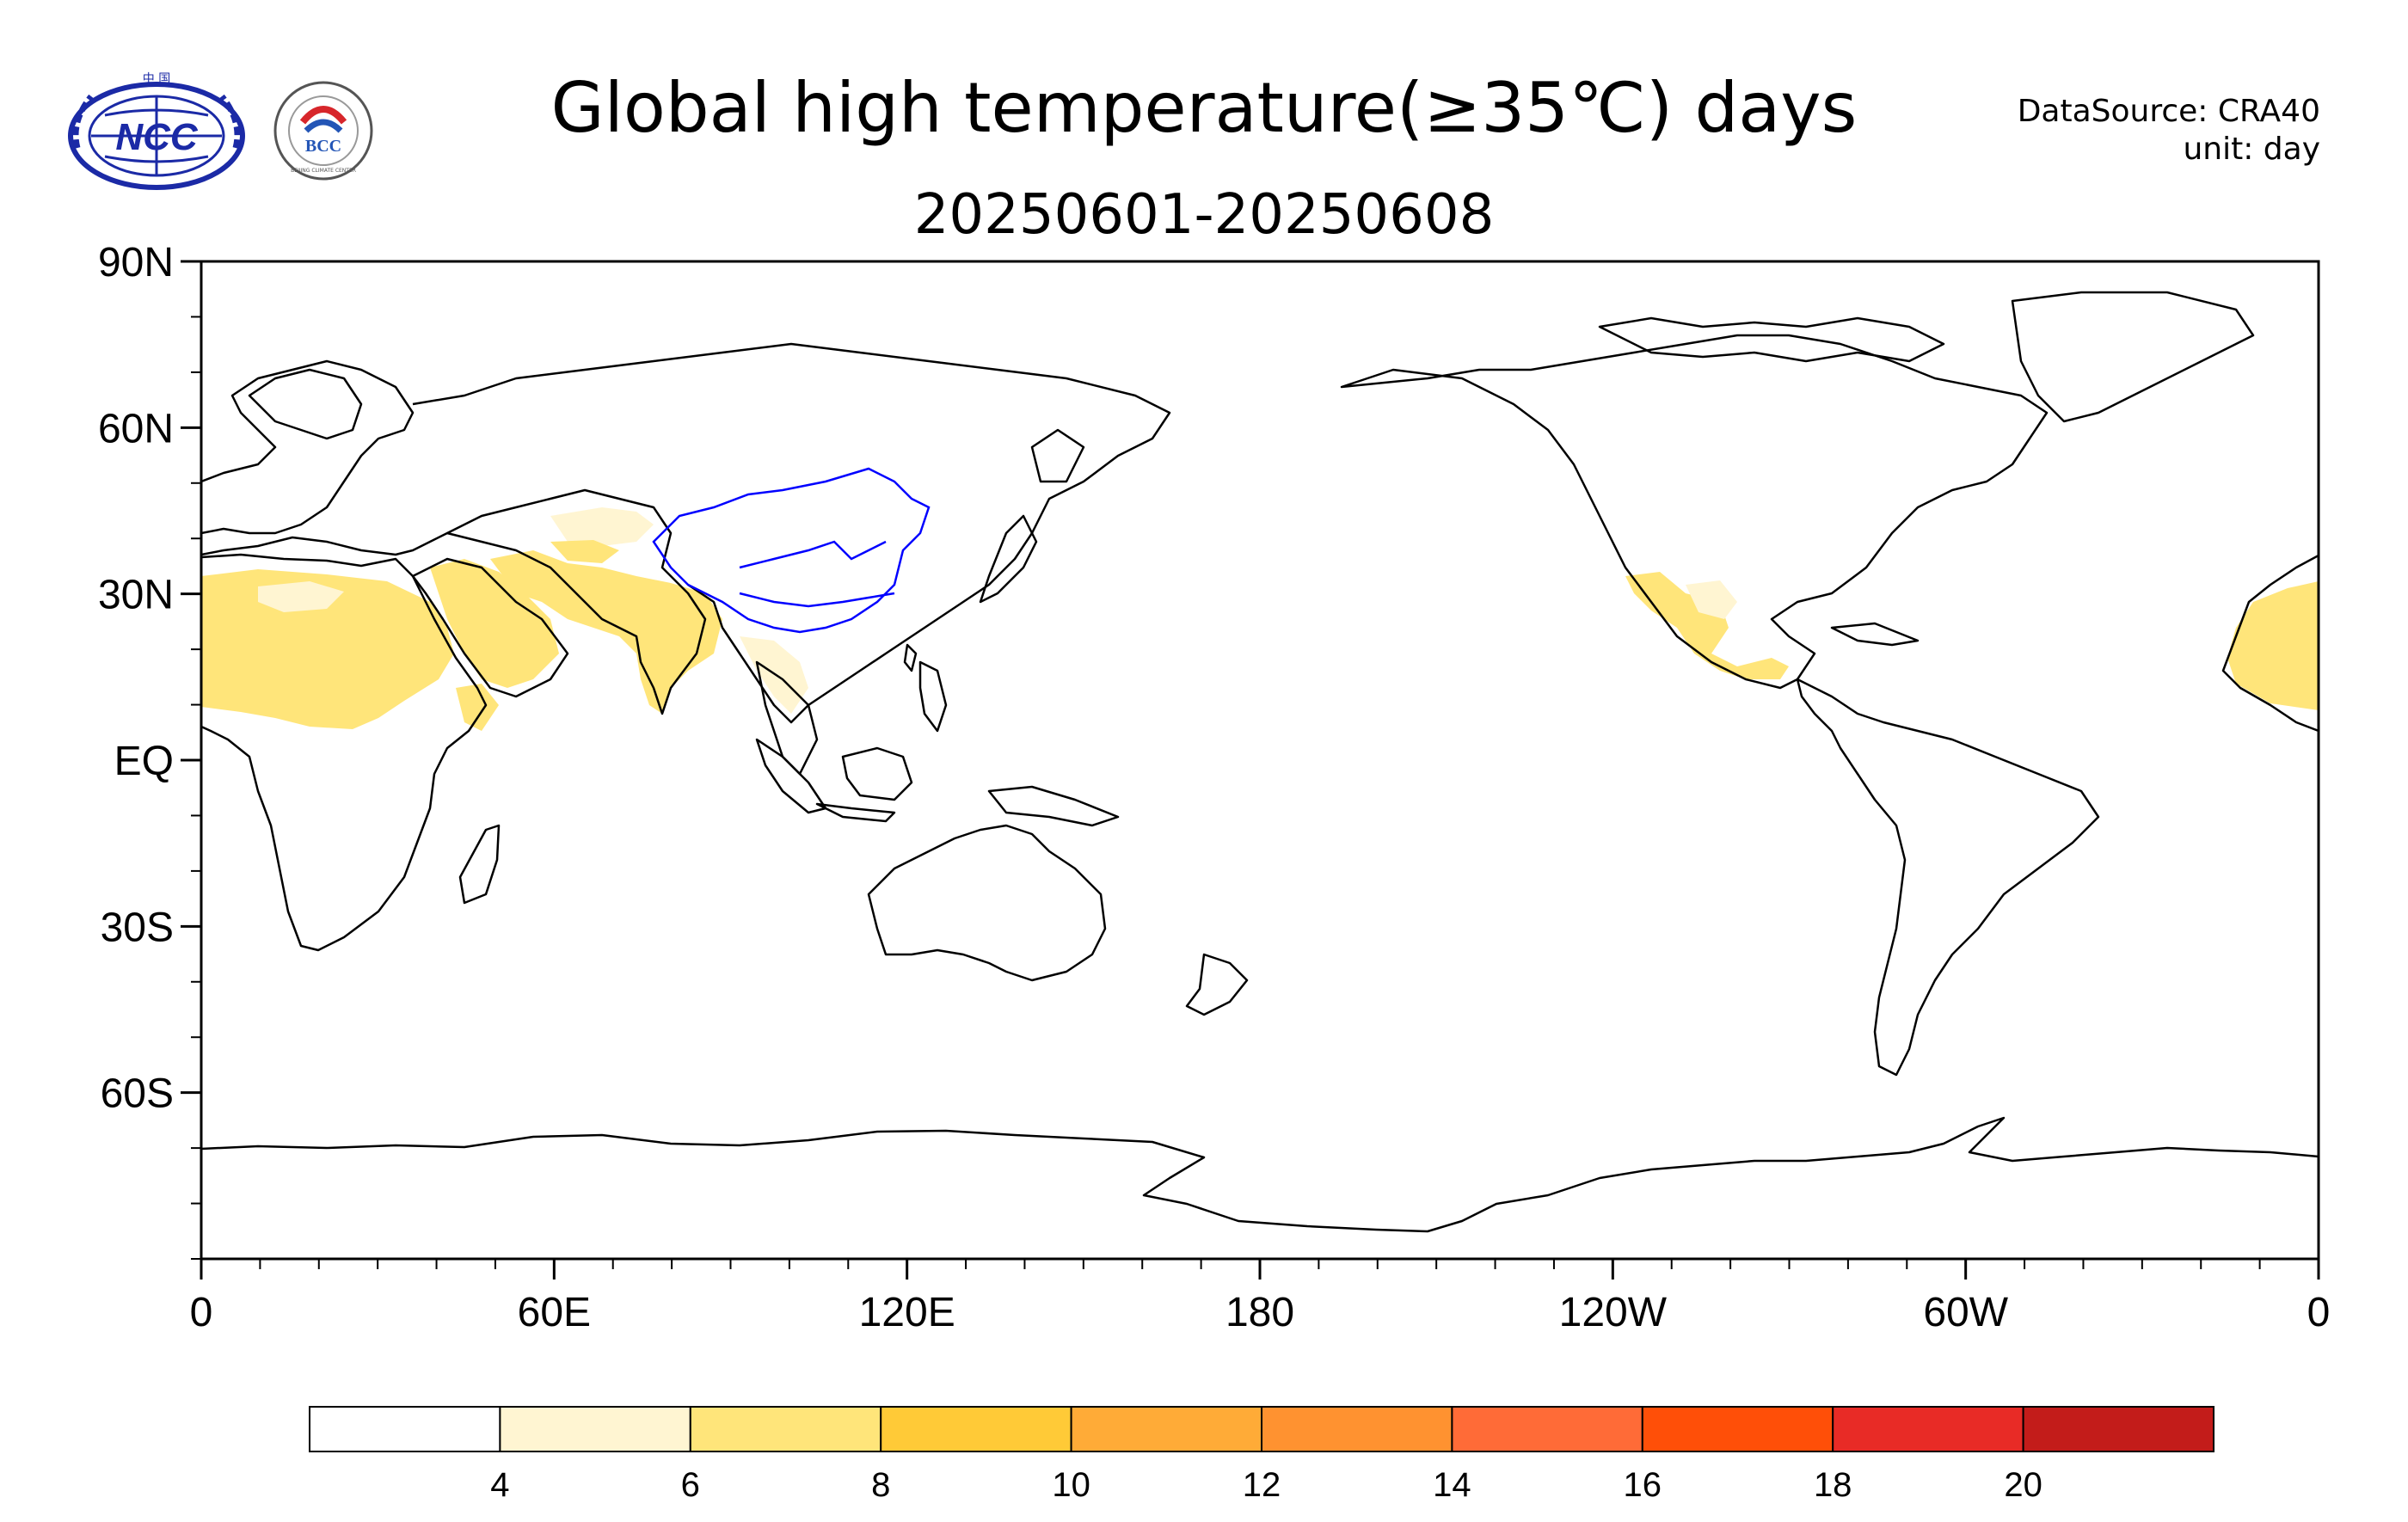  What do you see at coordinates (494, 623) in the screenshot?
I see `shade-arabia` at bounding box center [494, 623].